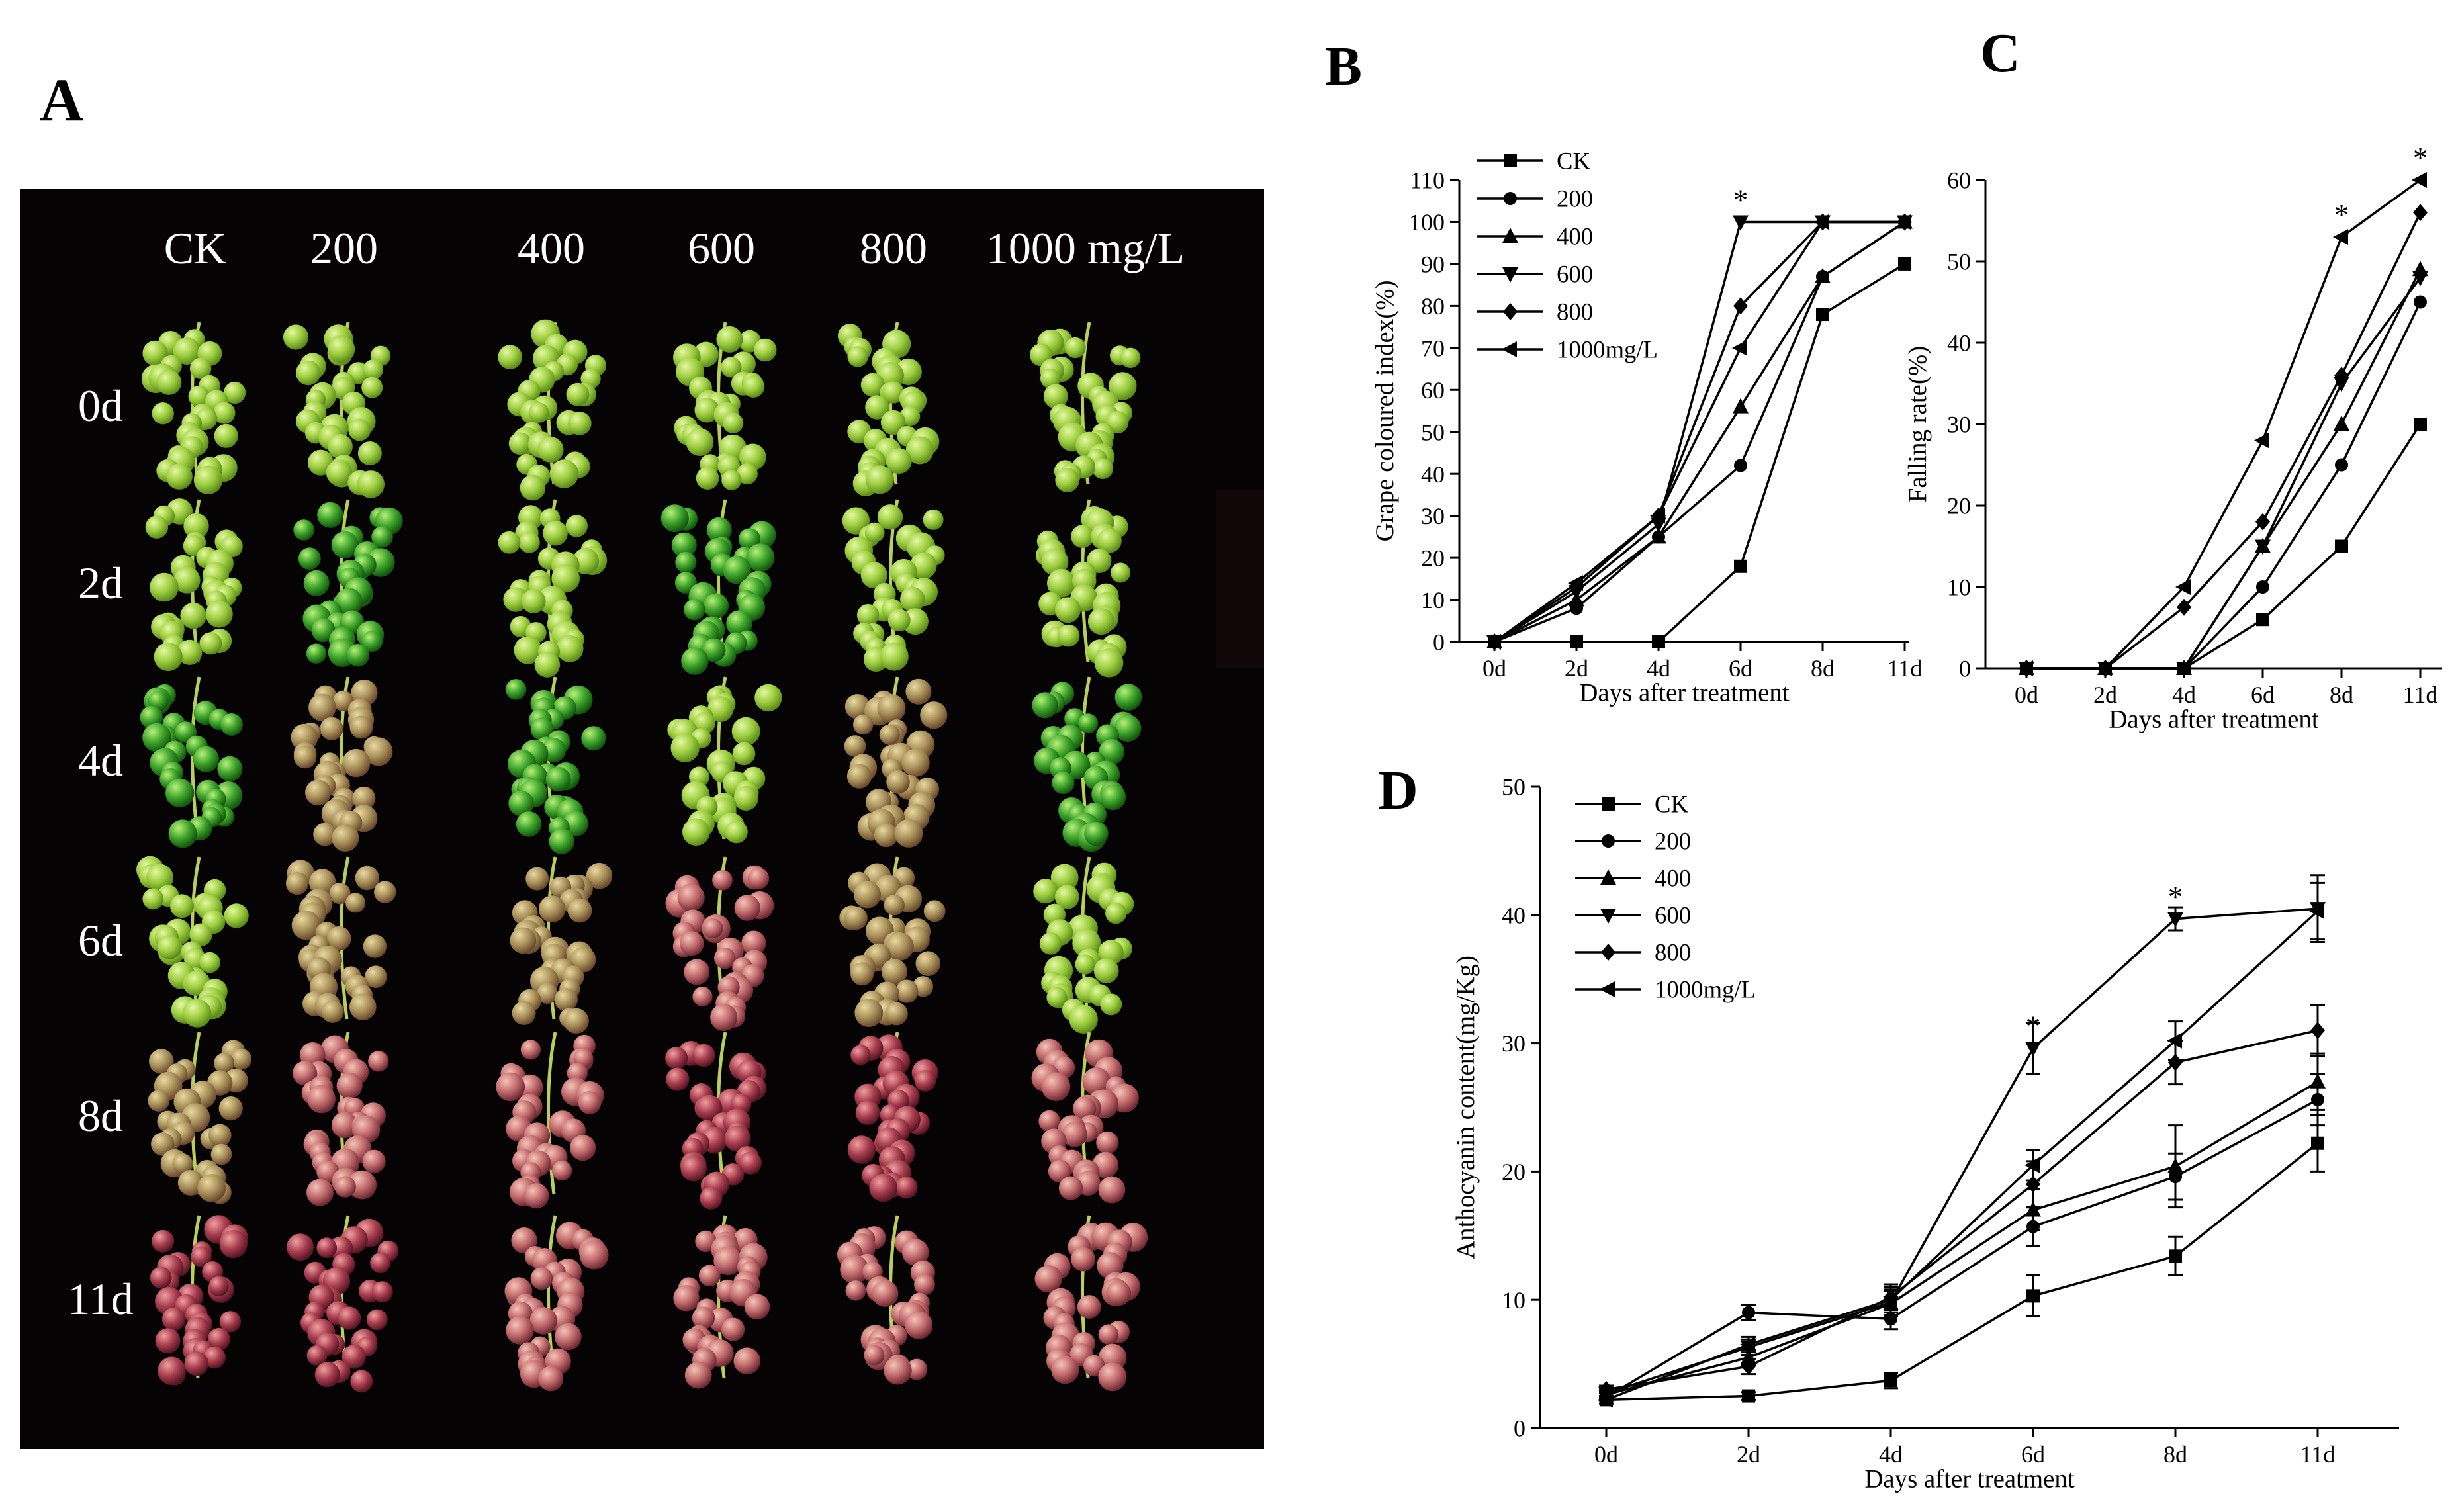 The height and width of the screenshot is (1512, 2456). Describe the element at coordinates (1494, 668) in the screenshot. I see `x-tick-label: 0d` at that location.